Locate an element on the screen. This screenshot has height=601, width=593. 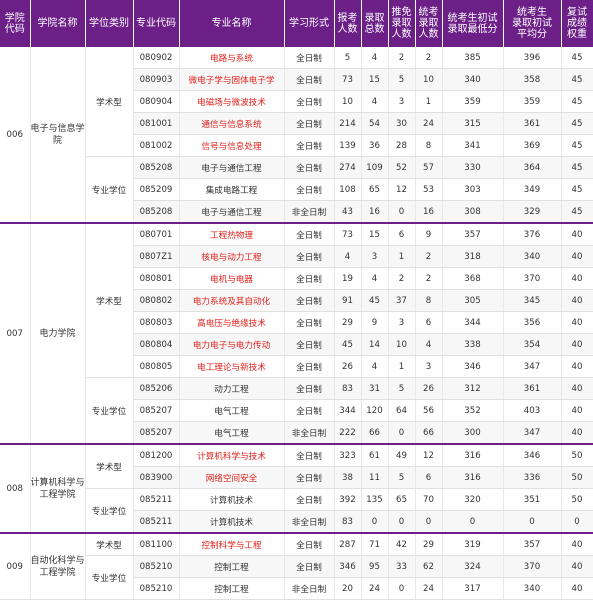
admitted-total-cell: 71 is located at coordinates (375, 544).